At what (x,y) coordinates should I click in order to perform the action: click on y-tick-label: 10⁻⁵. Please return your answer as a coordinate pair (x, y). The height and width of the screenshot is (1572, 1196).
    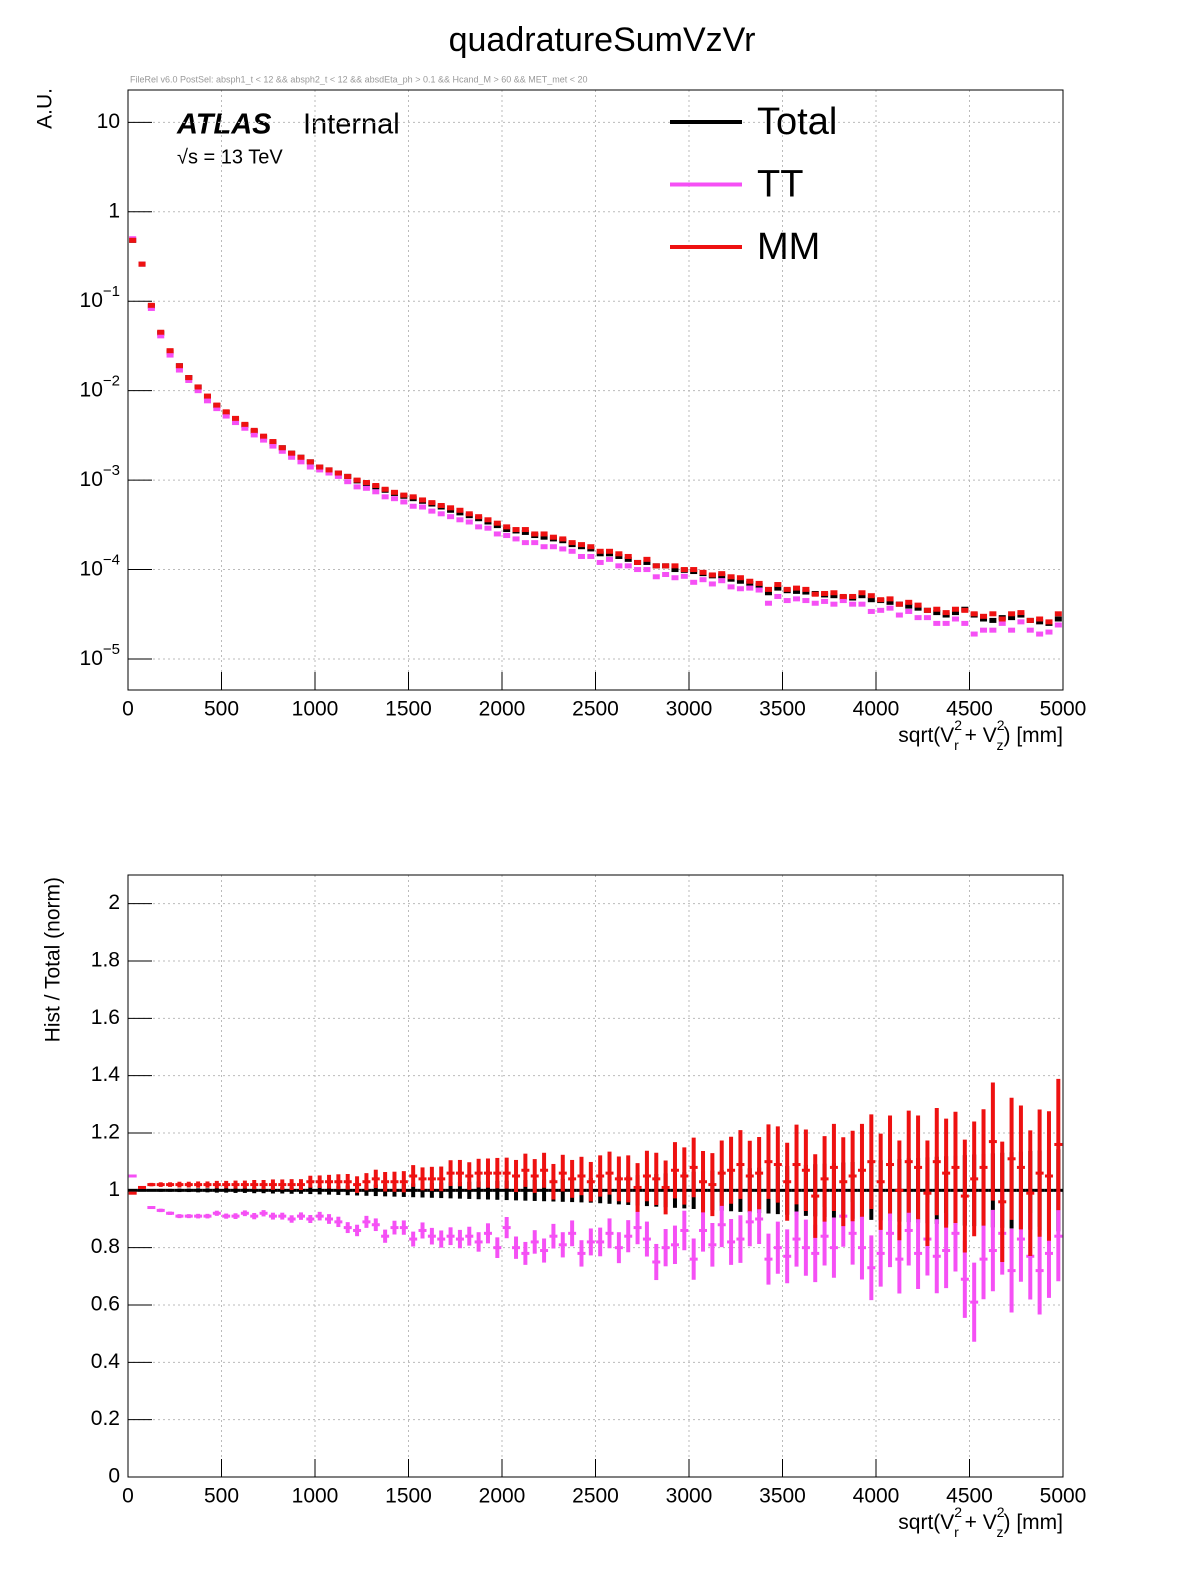
    Looking at the image, I should click on (100, 655).